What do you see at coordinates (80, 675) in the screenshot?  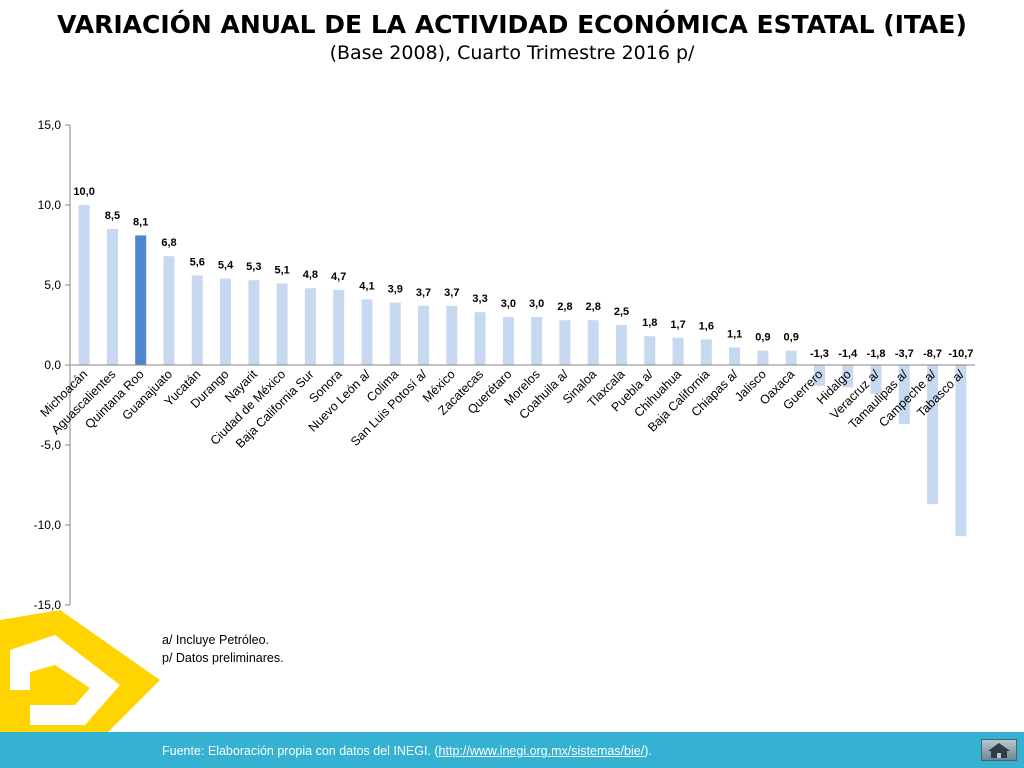 I see `yellow-logo-mark` at bounding box center [80, 675].